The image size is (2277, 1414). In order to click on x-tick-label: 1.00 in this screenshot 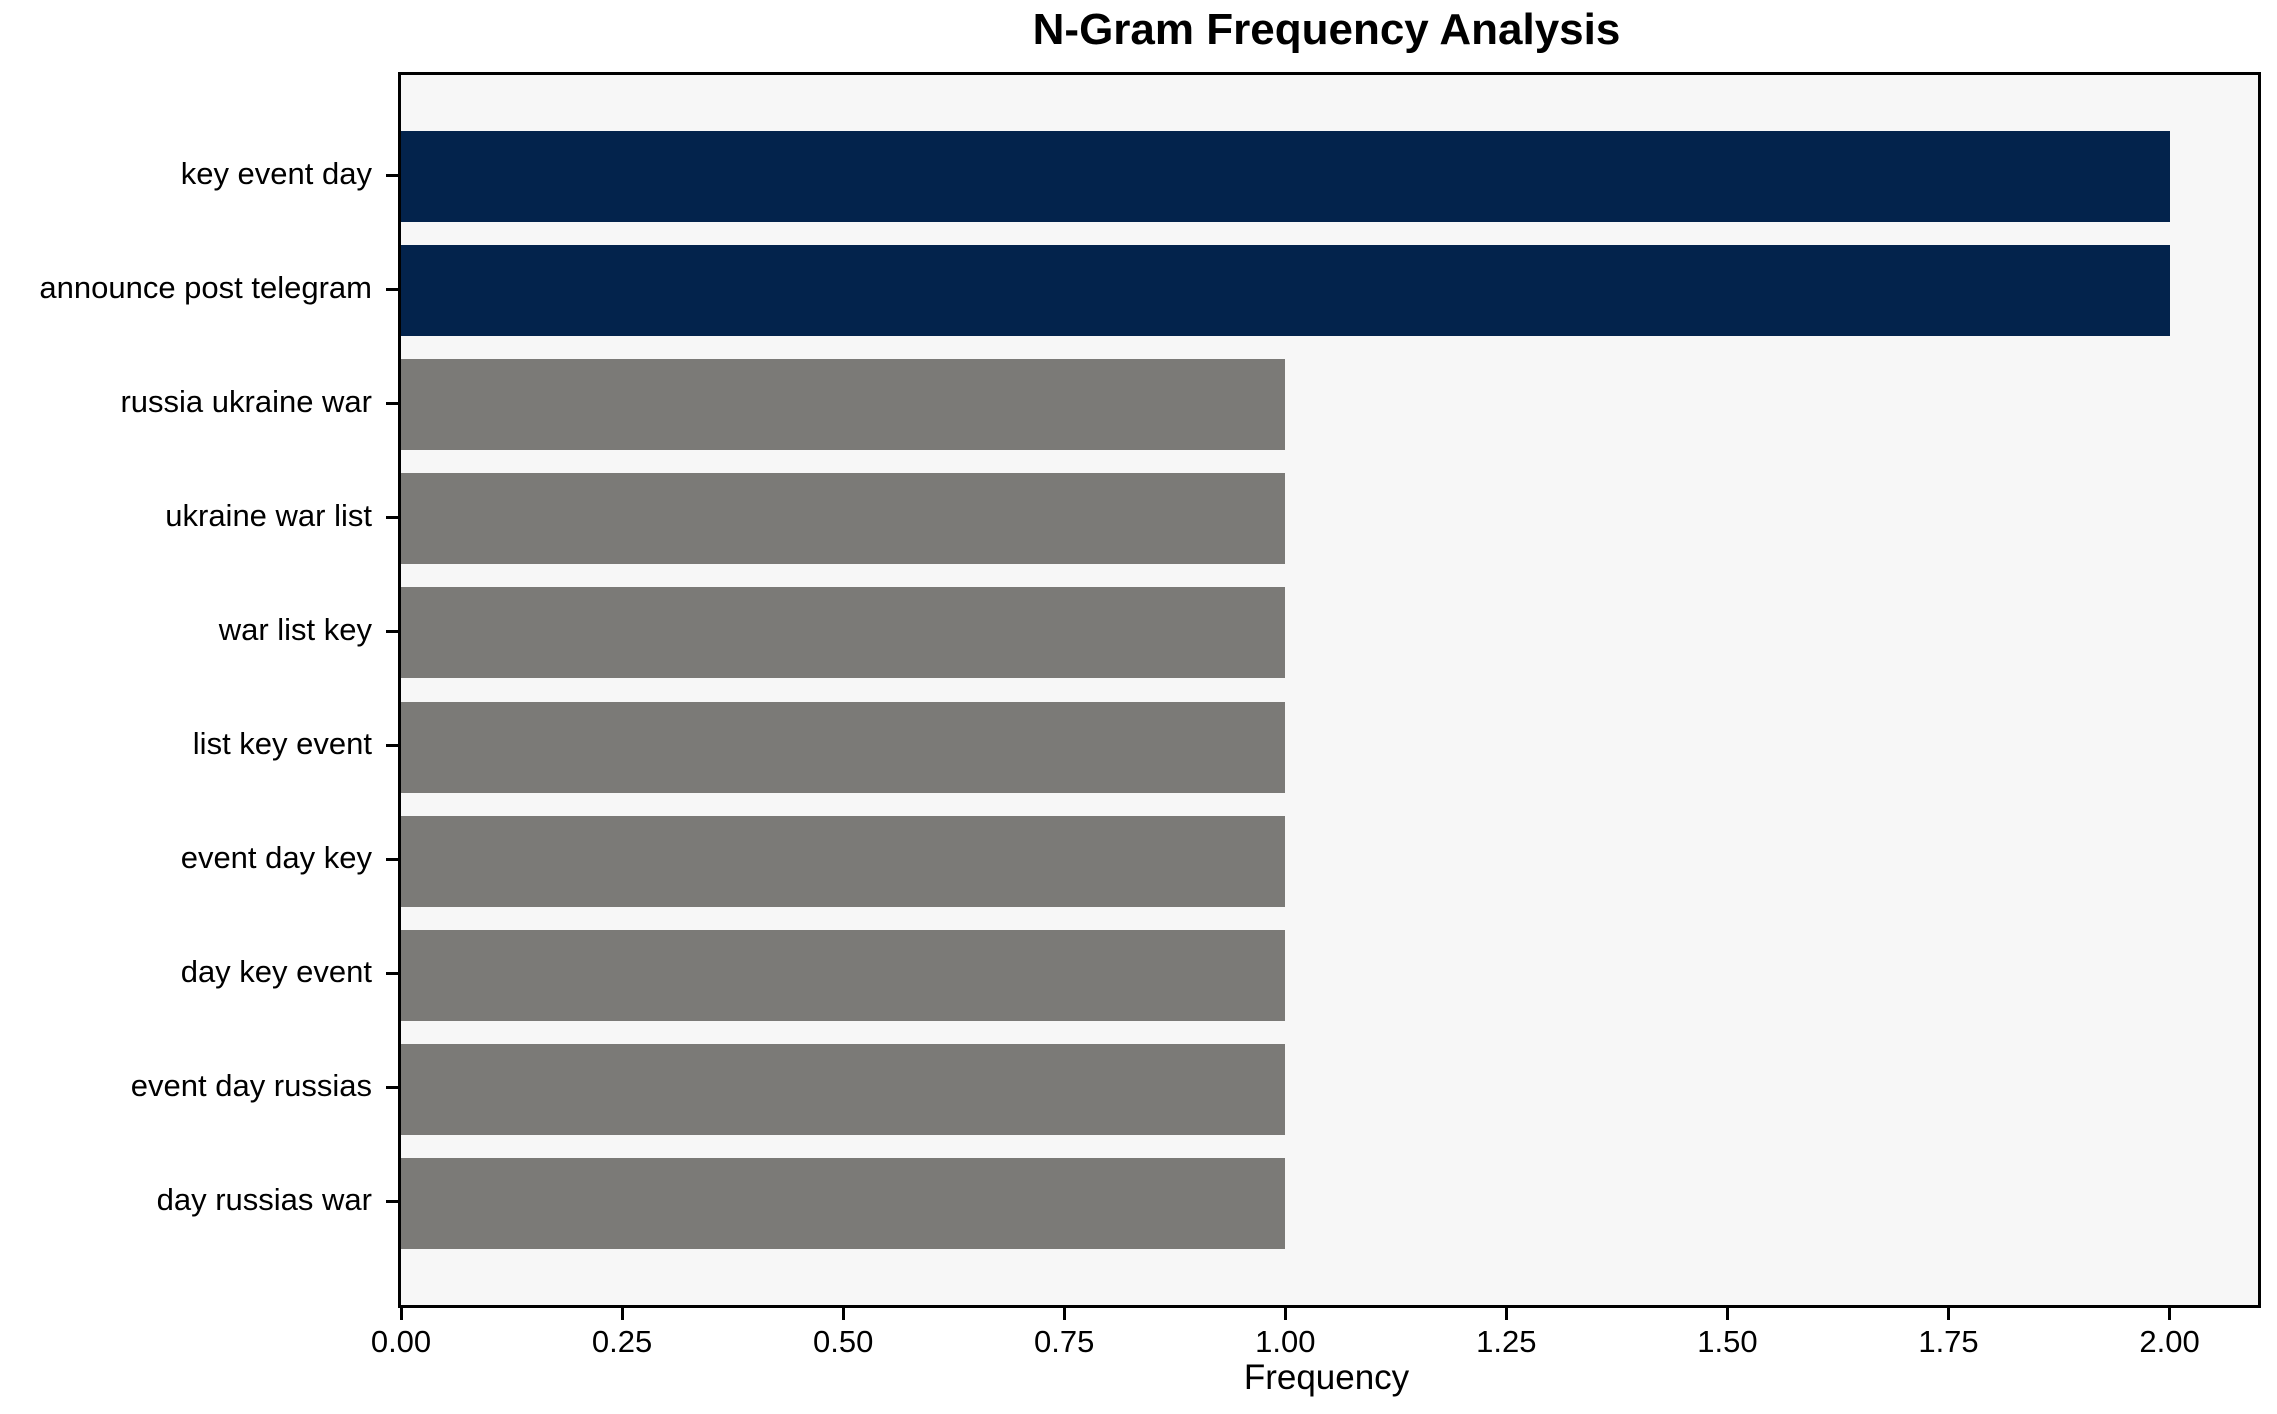, I will do `click(1285, 1341)`.